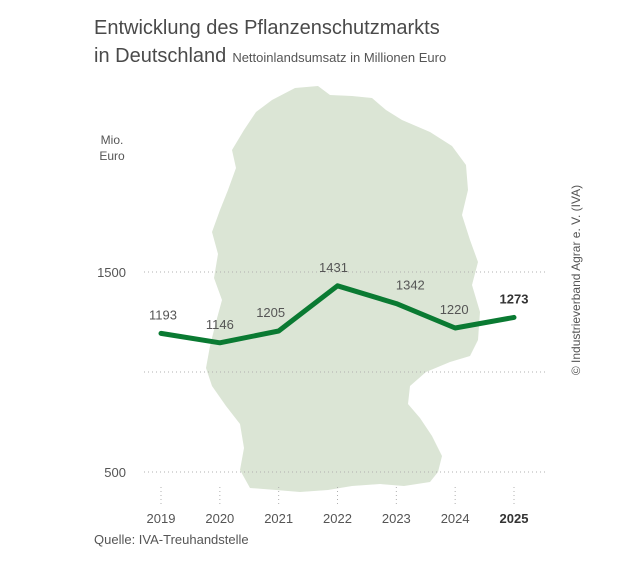  Describe the element at coordinates (514, 518) in the screenshot. I see `x-tick-label: 2025` at that location.